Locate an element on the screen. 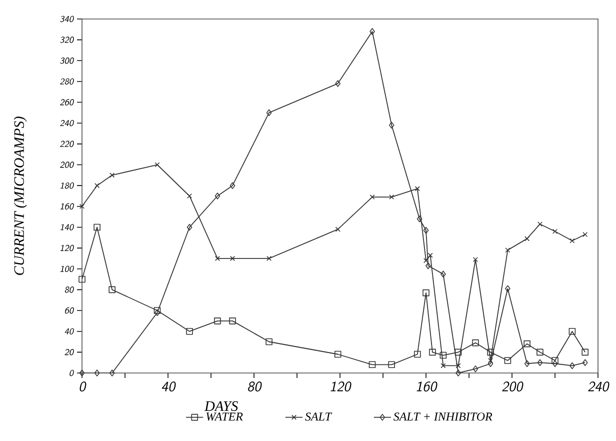  y-tick-label: 280 is located at coordinates (67, 81).